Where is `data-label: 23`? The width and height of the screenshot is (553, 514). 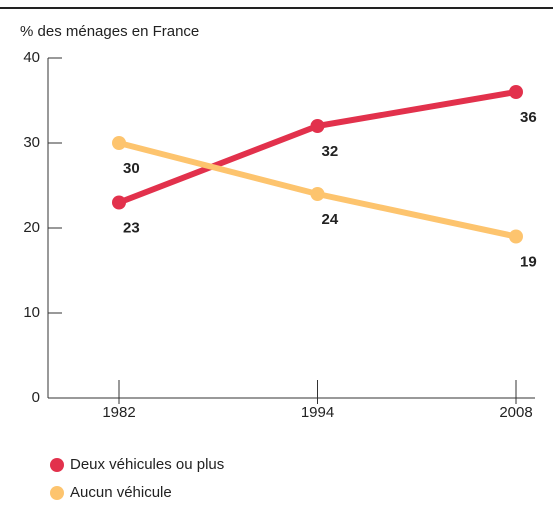
data-label: 23 is located at coordinates (131, 227).